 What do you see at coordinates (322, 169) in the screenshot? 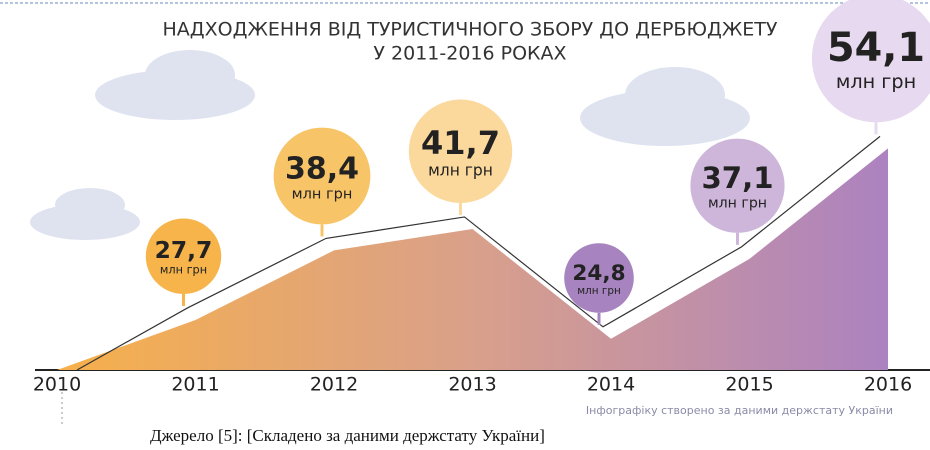
I see `value-label: 38,4` at bounding box center [322, 169].